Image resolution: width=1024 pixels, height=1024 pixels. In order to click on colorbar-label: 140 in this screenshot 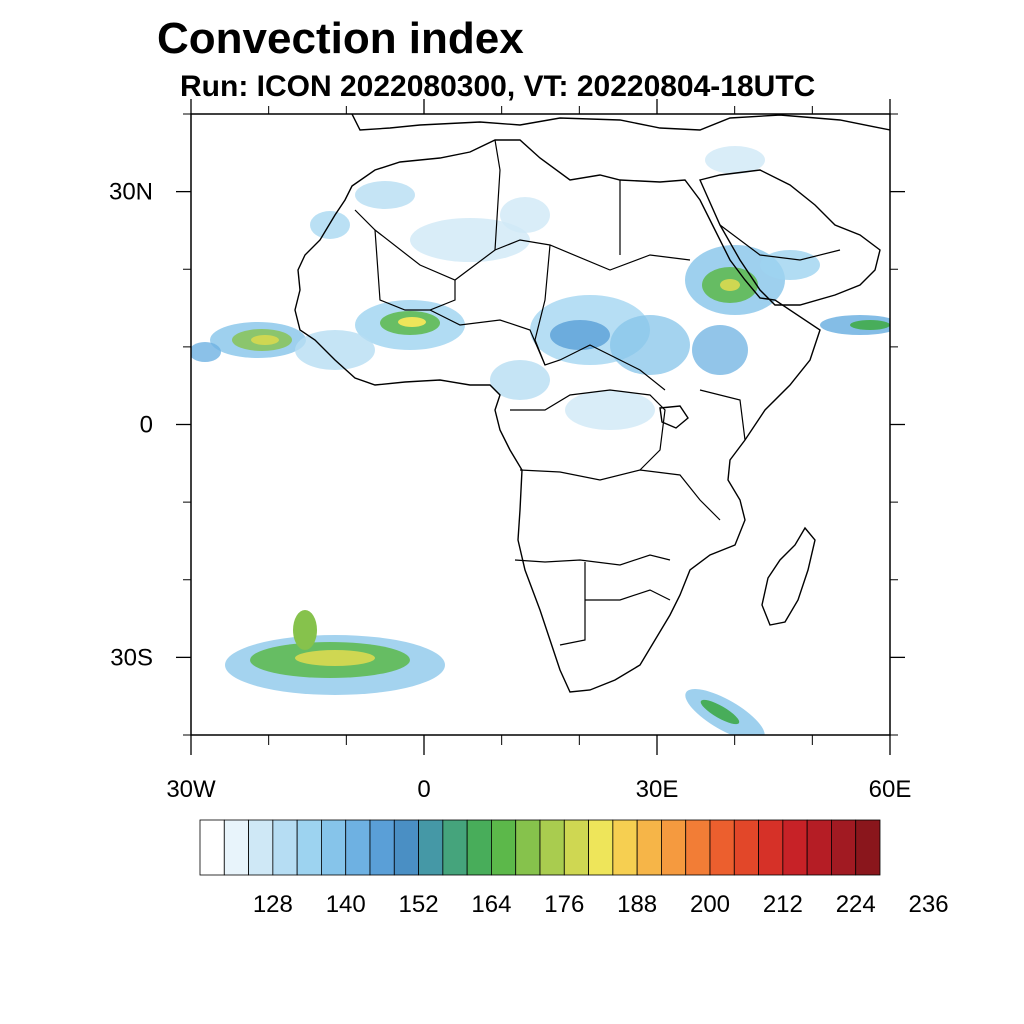, I will do `click(346, 904)`.